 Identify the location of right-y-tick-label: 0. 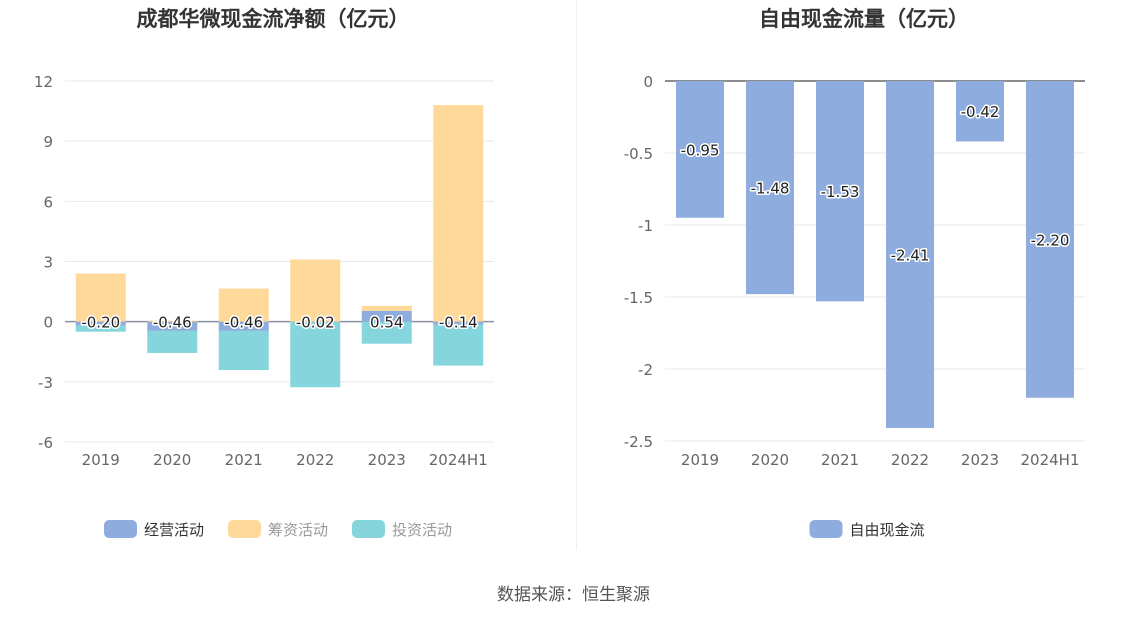
(648, 82).